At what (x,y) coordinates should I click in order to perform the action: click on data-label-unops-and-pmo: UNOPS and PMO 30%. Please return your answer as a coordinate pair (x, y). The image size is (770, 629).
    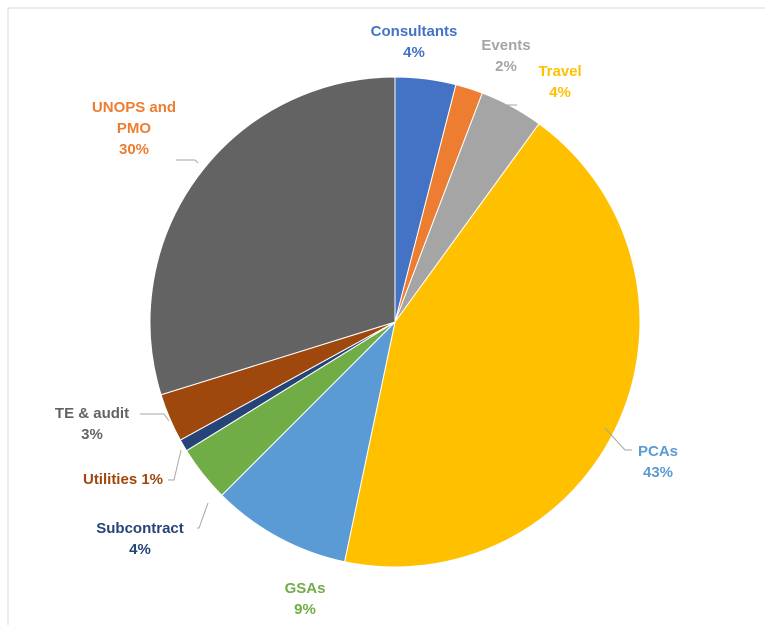
    Looking at the image, I should click on (134, 128).